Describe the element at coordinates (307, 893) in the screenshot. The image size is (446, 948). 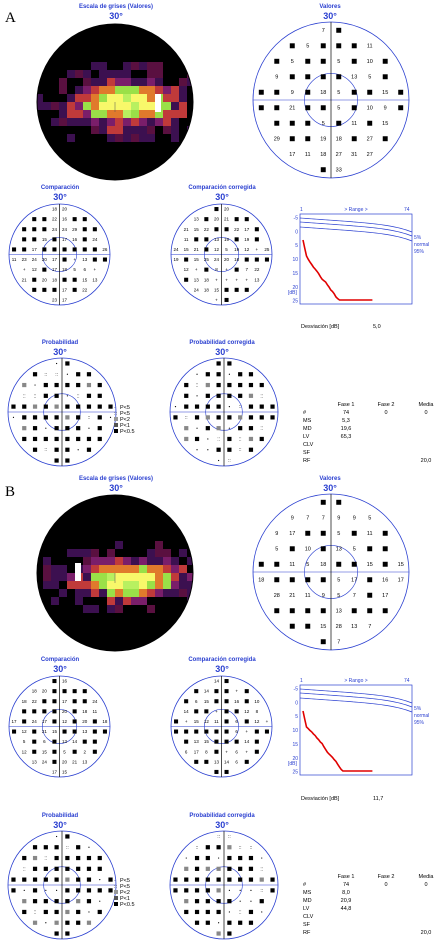
I see `stats-key: MS` at that location.